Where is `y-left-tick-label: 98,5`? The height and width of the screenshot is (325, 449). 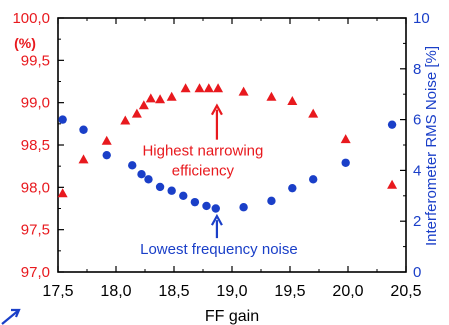 y-left-tick-label: 98,5 is located at coordinates (35, 145).